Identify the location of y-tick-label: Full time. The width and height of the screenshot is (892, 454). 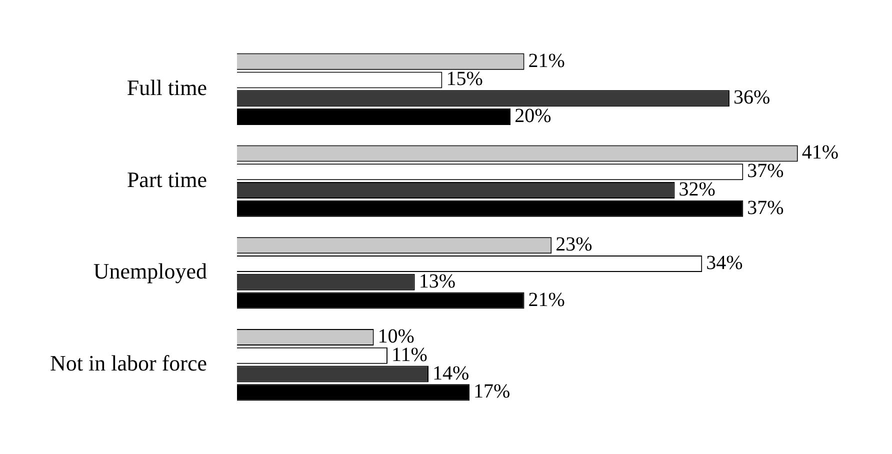
(166, 87).